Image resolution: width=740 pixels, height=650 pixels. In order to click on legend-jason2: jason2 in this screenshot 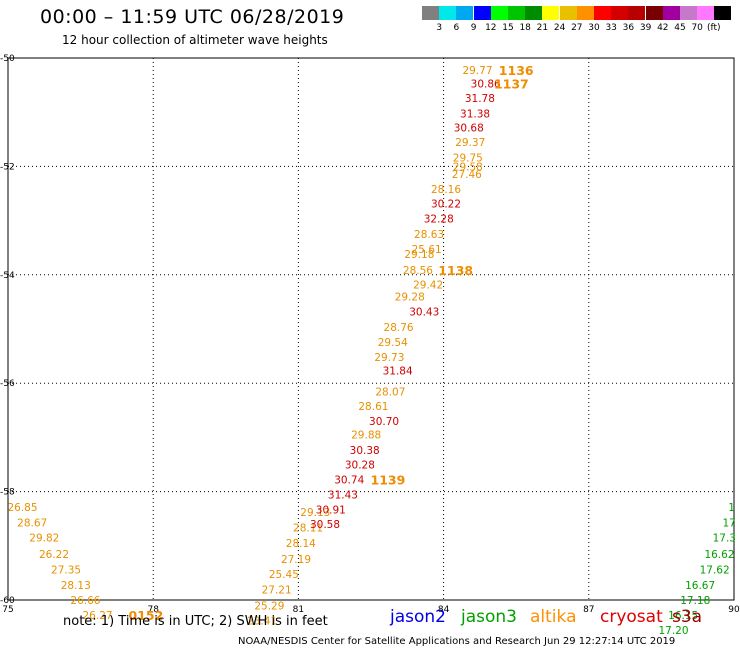, I will do `click(418, 617)`.